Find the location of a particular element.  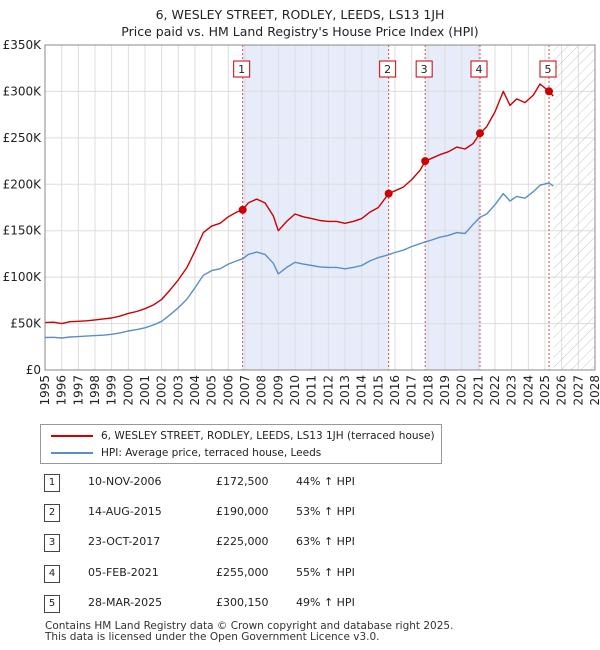

legend-swatch-property is located at coordinates (72, 436).